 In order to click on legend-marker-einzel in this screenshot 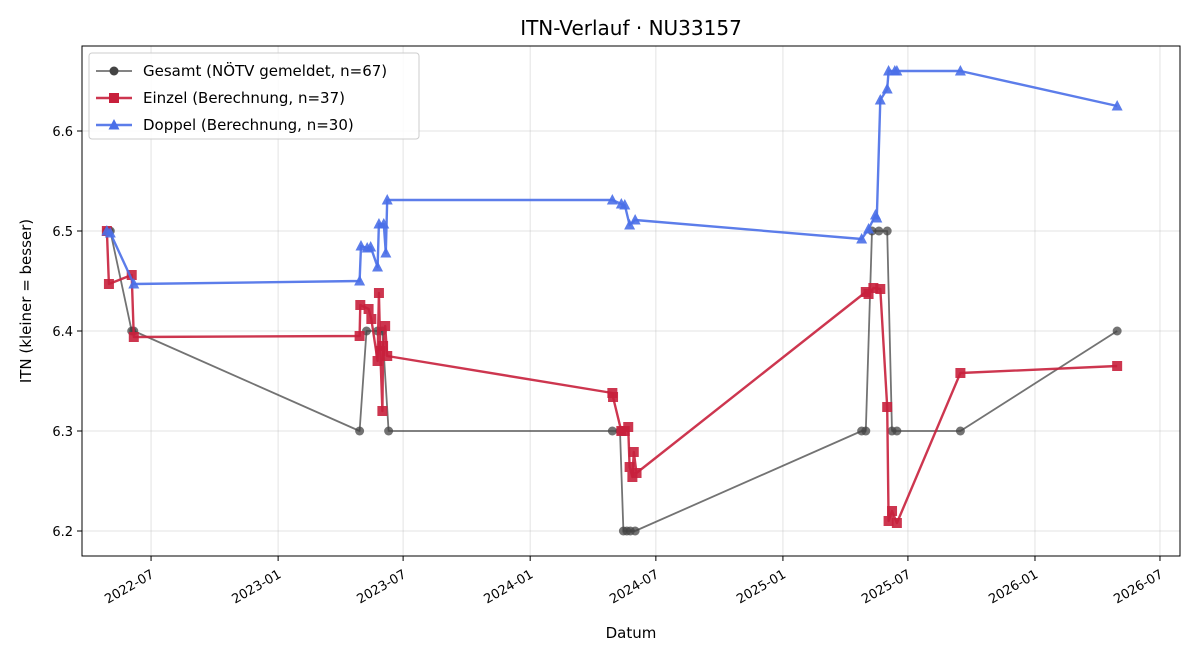, I will do `click(114, 98)`.